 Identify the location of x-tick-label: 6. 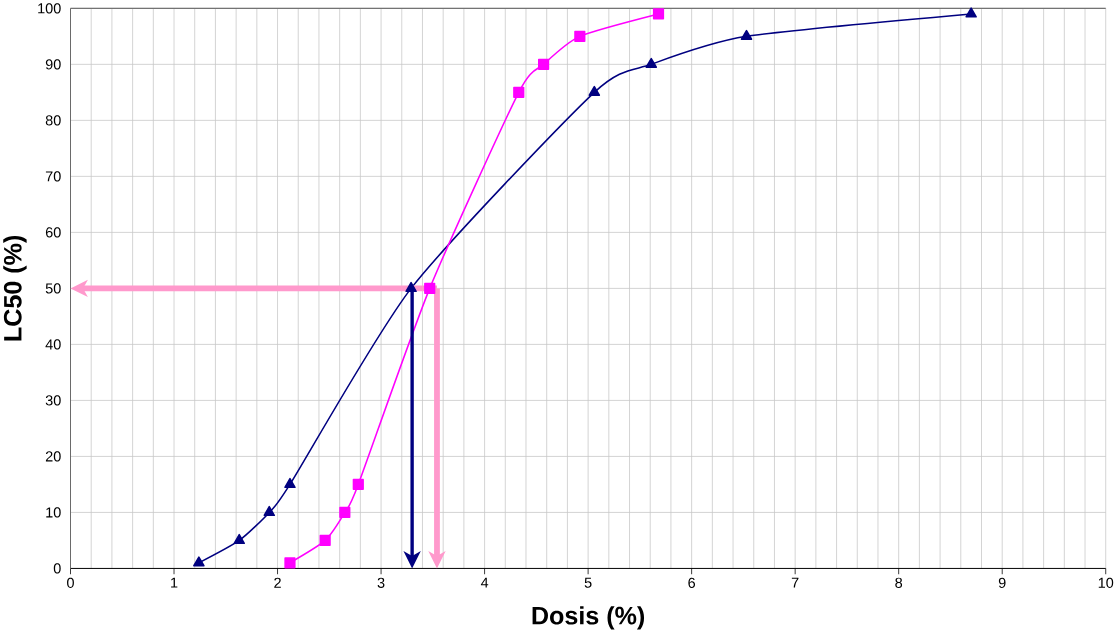
(692, 583).